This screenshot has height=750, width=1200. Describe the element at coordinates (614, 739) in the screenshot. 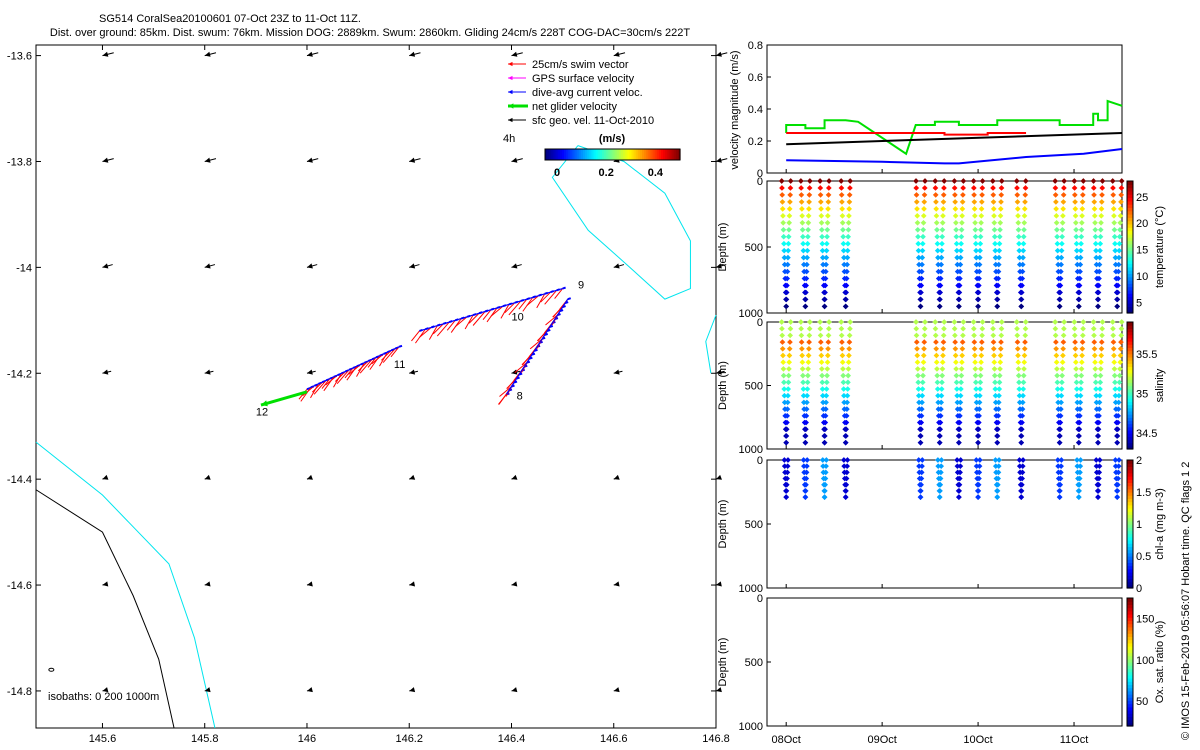

I see `map-x-tick-label: 146.6` at that location.